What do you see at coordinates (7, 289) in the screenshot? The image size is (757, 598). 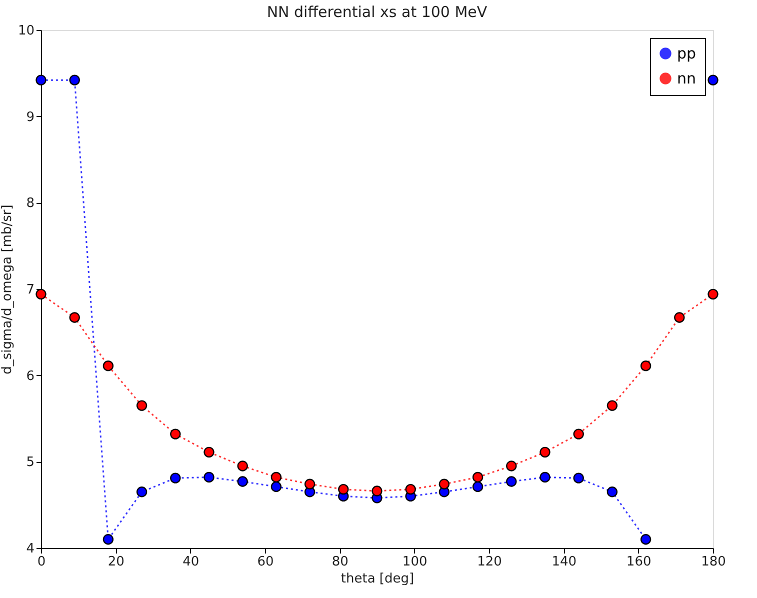 I see `y-axis-title: d_sigma/d_omega [mb/sr]` at bounding box center [7, 289].